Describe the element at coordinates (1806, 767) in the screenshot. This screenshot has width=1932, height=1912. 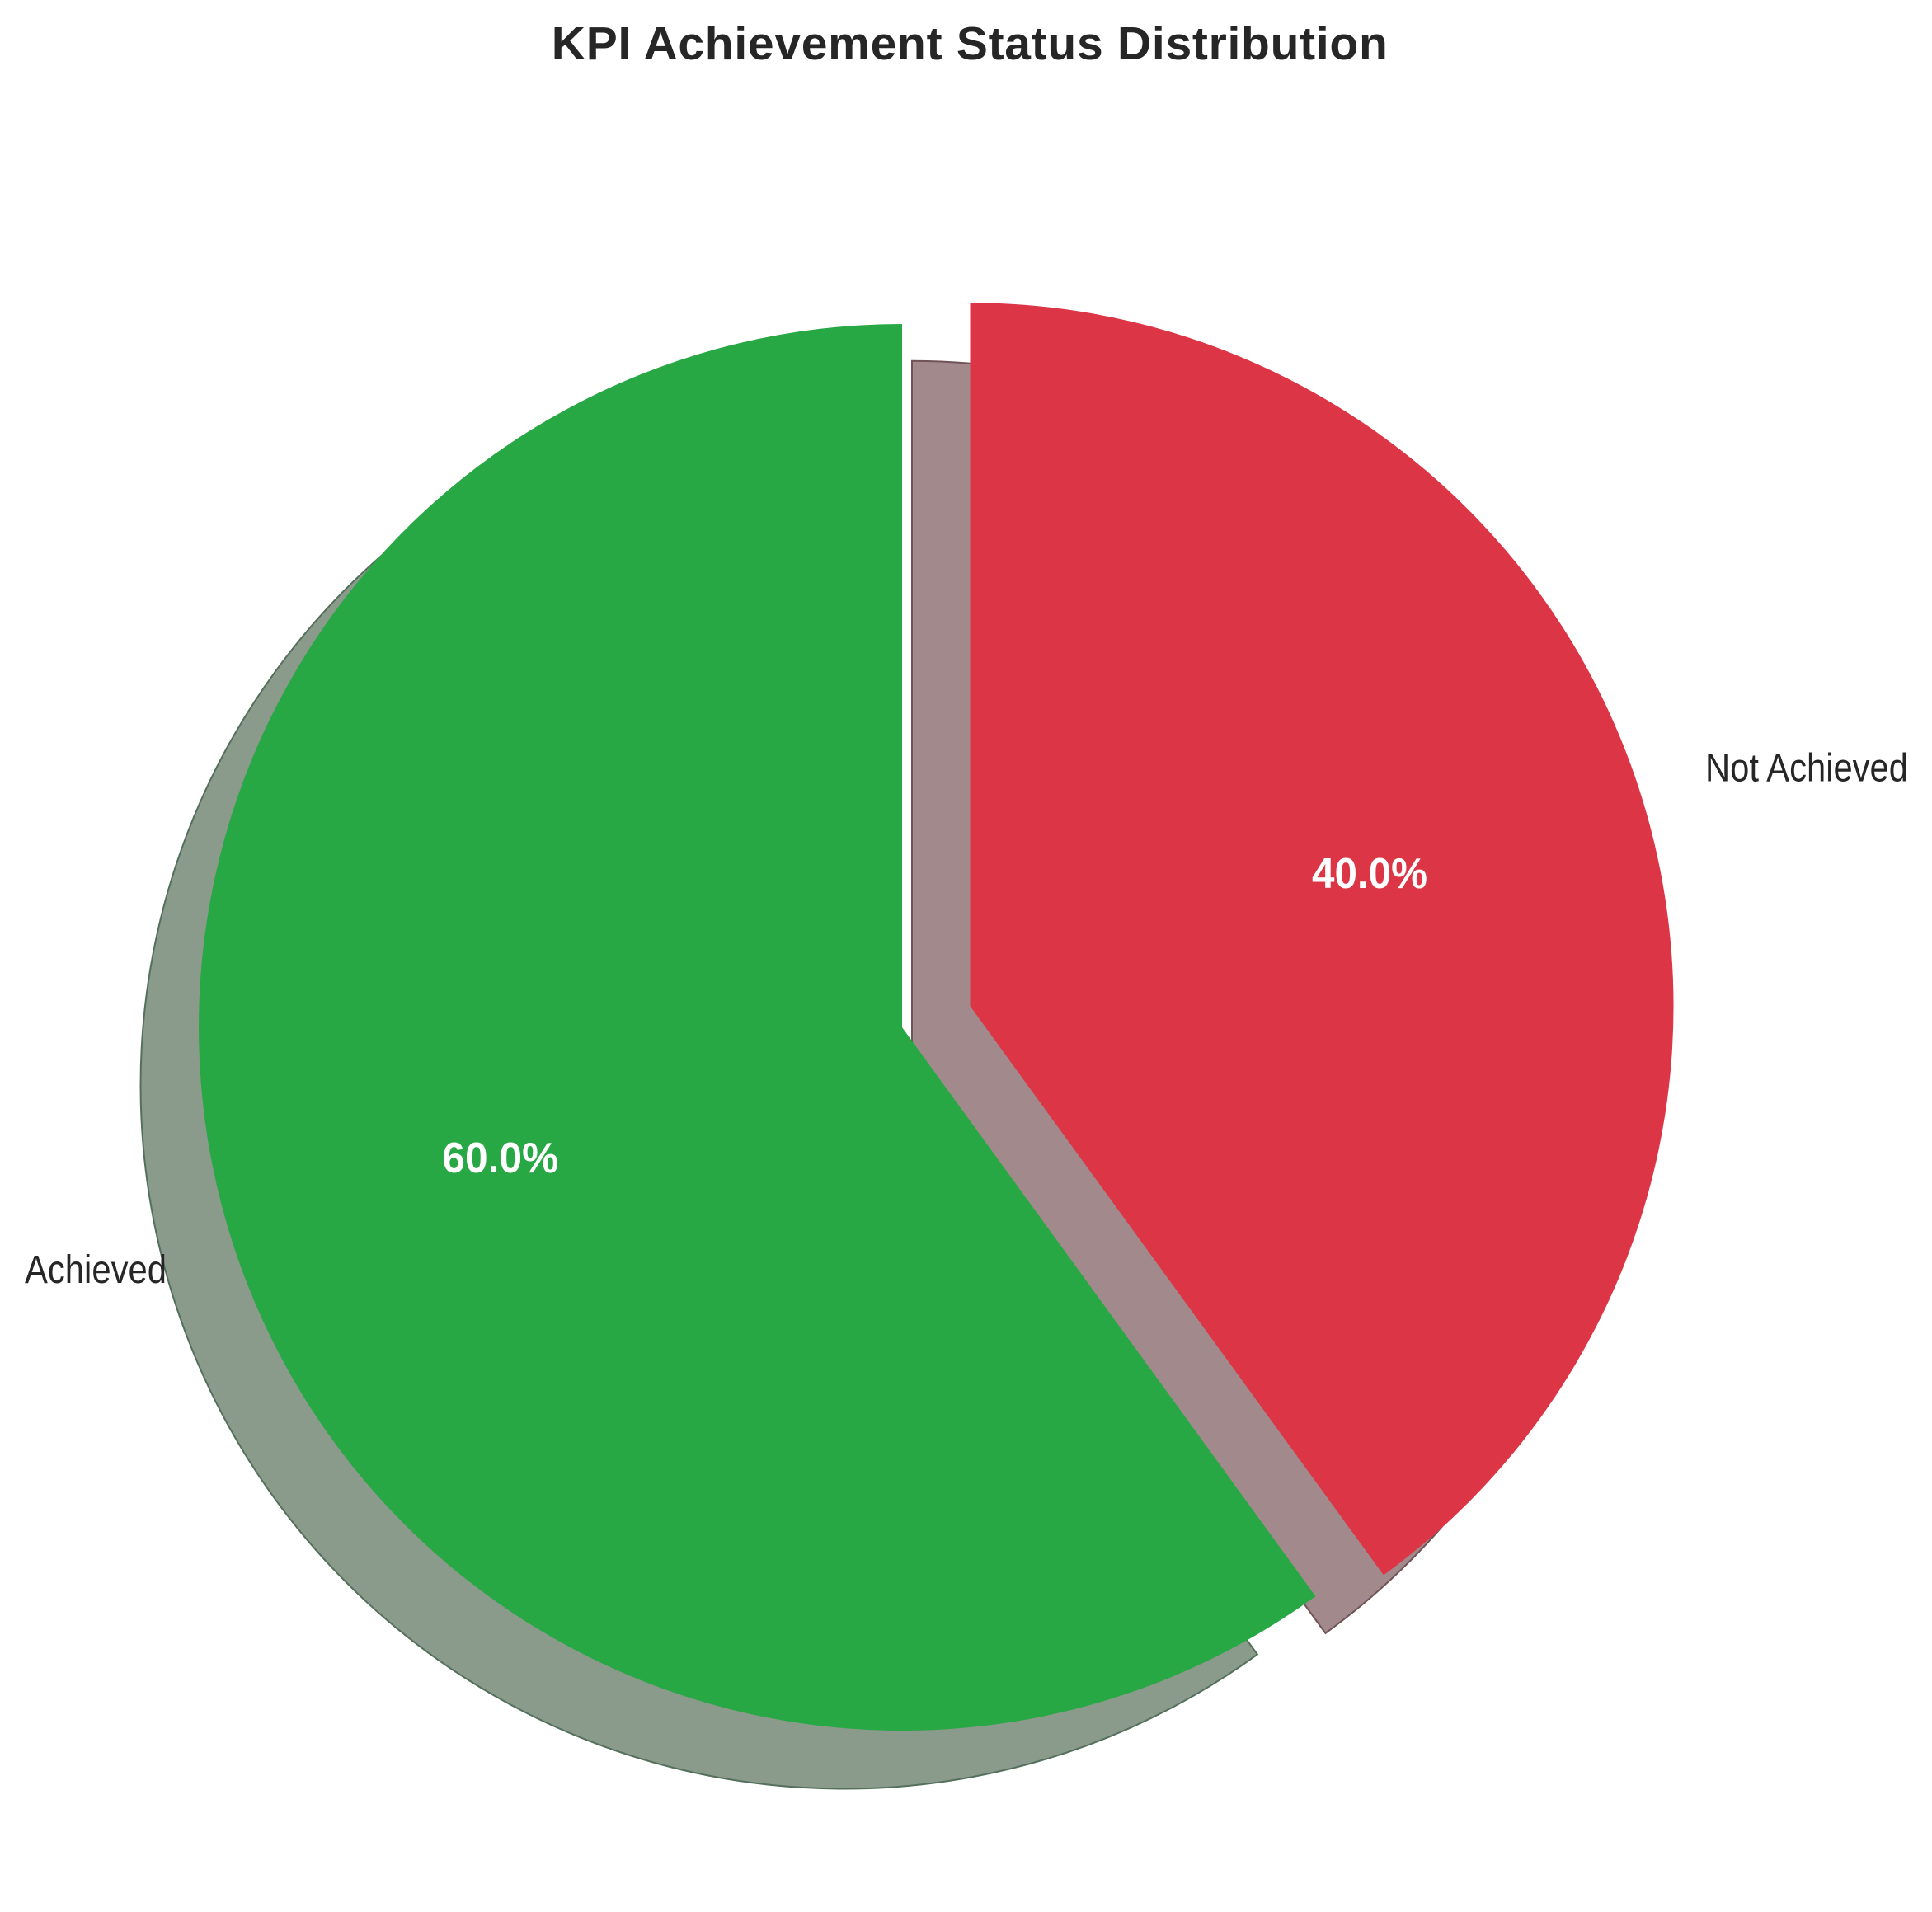
I see `svg-text: Not Achieved` at that location.